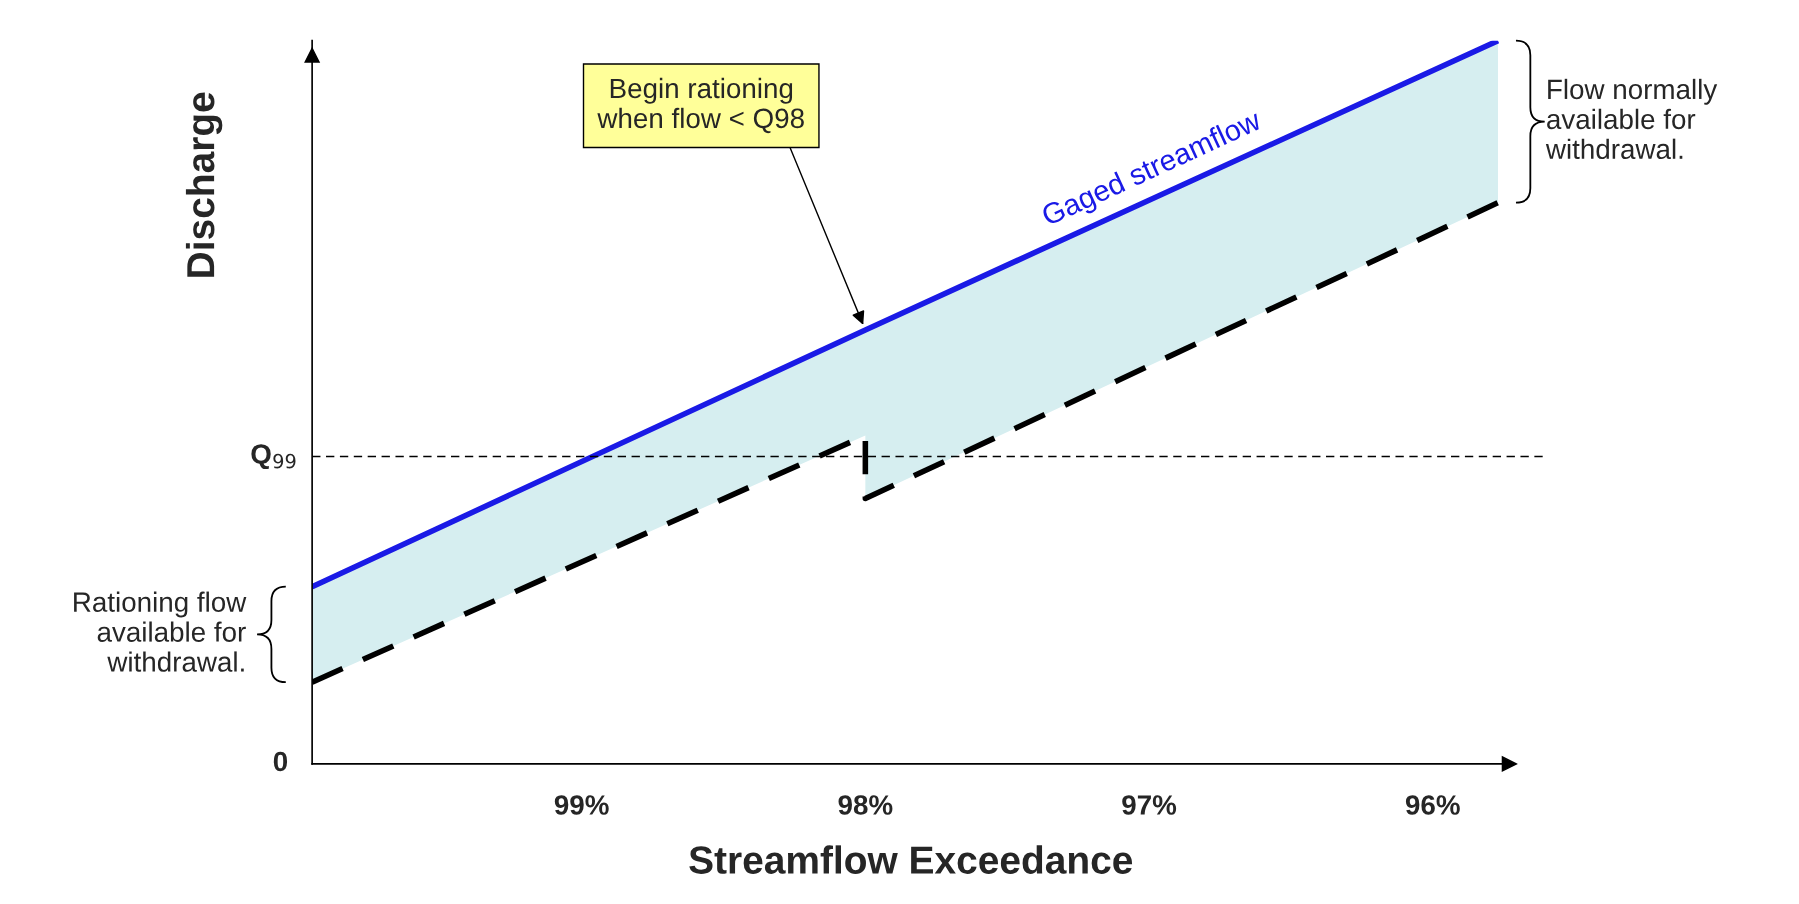 Image resolution: width=1799 pixels, height=904 pixels. I want to click on x-tick-label: 96%, so click(1432, 805).